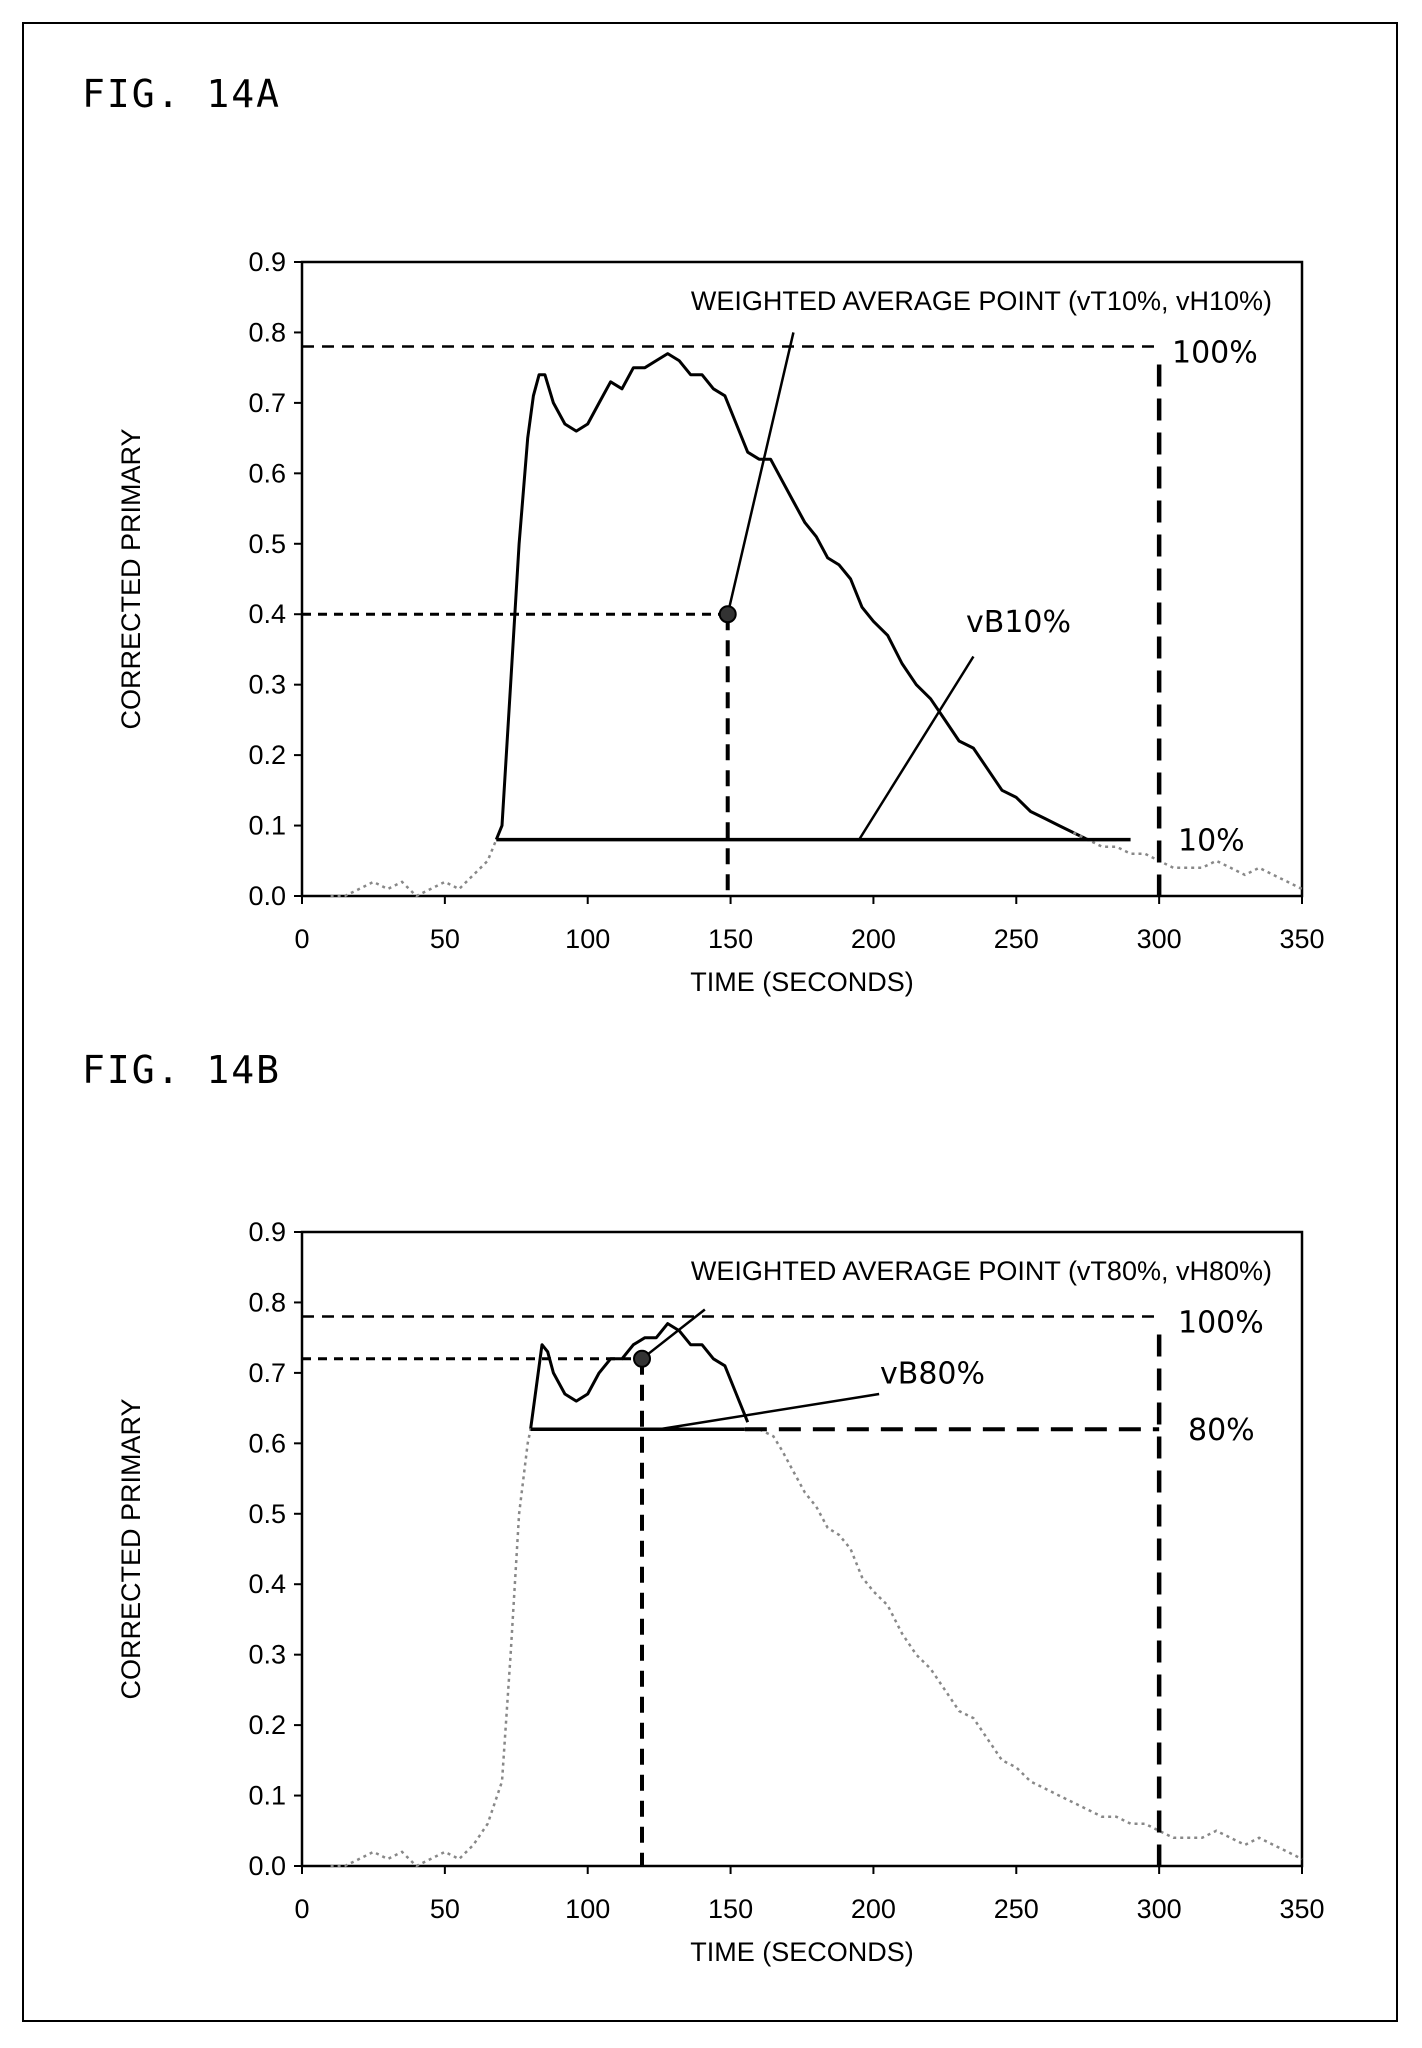  What do you see at coordinates (267, 403) in the screenshot?
I see `chart1-y-tick-label: 0.7` at bounding box center [267, 403].